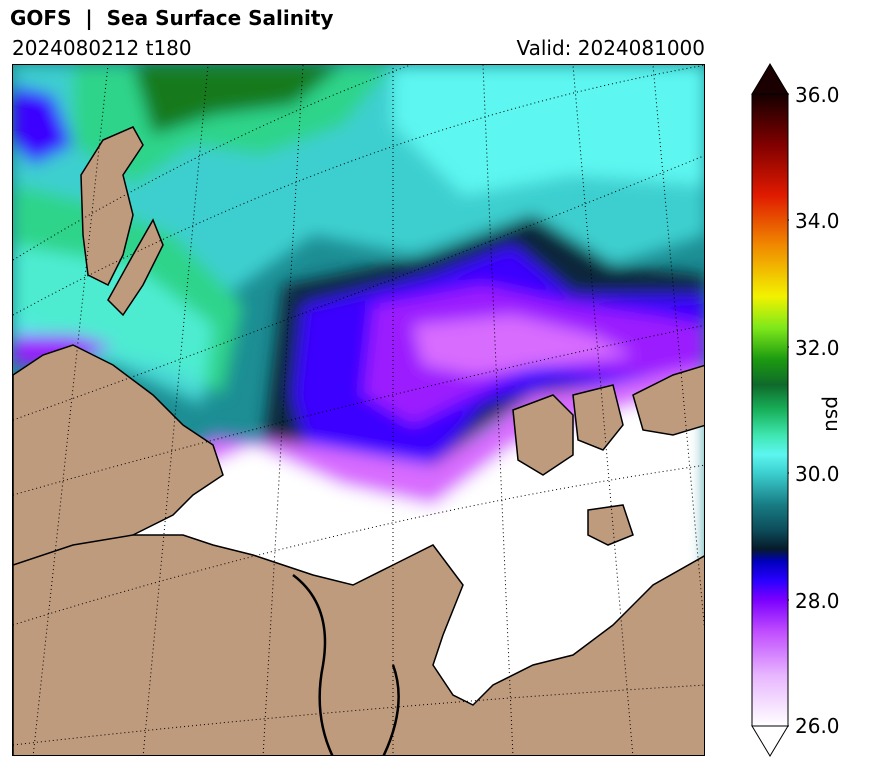 This screenshot has height=767, width=883. Describe the element at coordinates (346, 664) in the screenshot. I see `rivers` at that location.